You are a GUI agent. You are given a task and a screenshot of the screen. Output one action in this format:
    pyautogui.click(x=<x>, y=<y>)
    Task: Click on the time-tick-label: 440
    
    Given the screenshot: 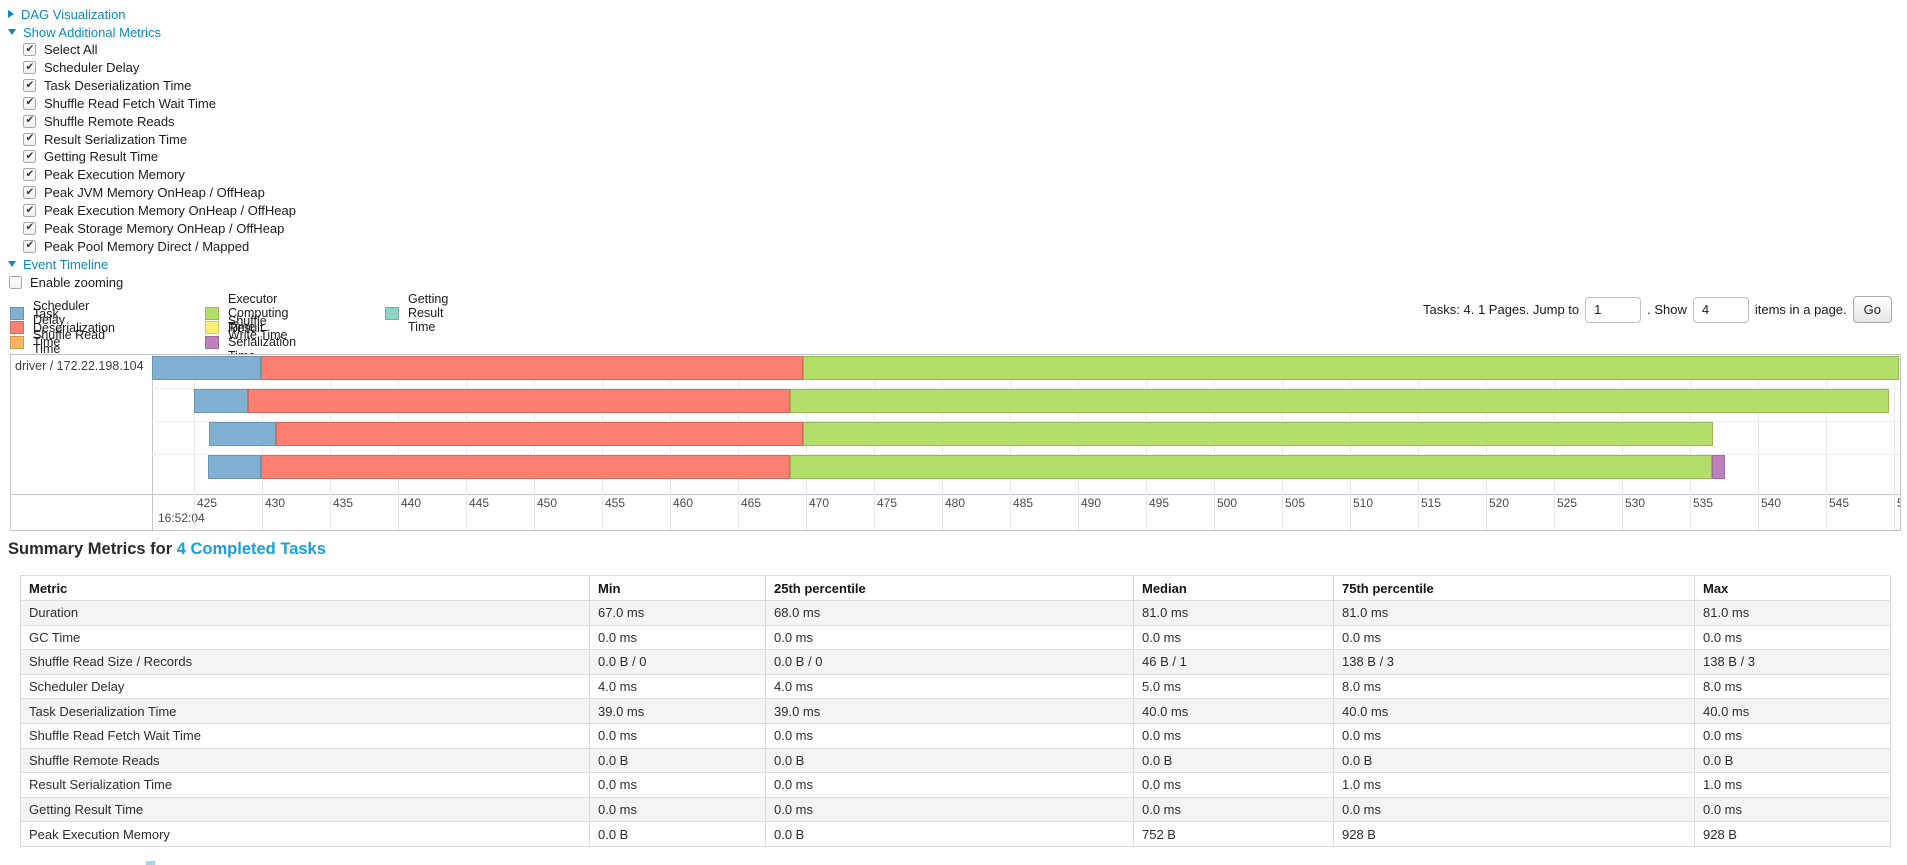 What is the action you would take?
    pyautogui.click(x=411, y=503)
    